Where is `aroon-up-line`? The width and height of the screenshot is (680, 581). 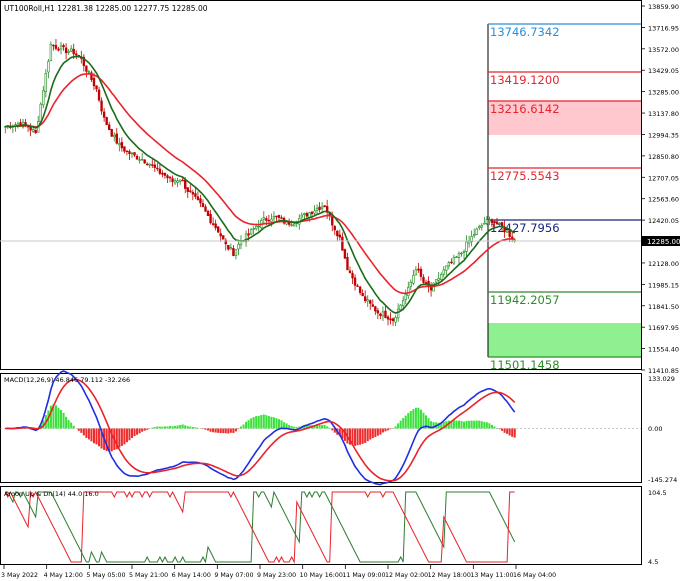 aroon-up-line is located at coordinates (260, 527).